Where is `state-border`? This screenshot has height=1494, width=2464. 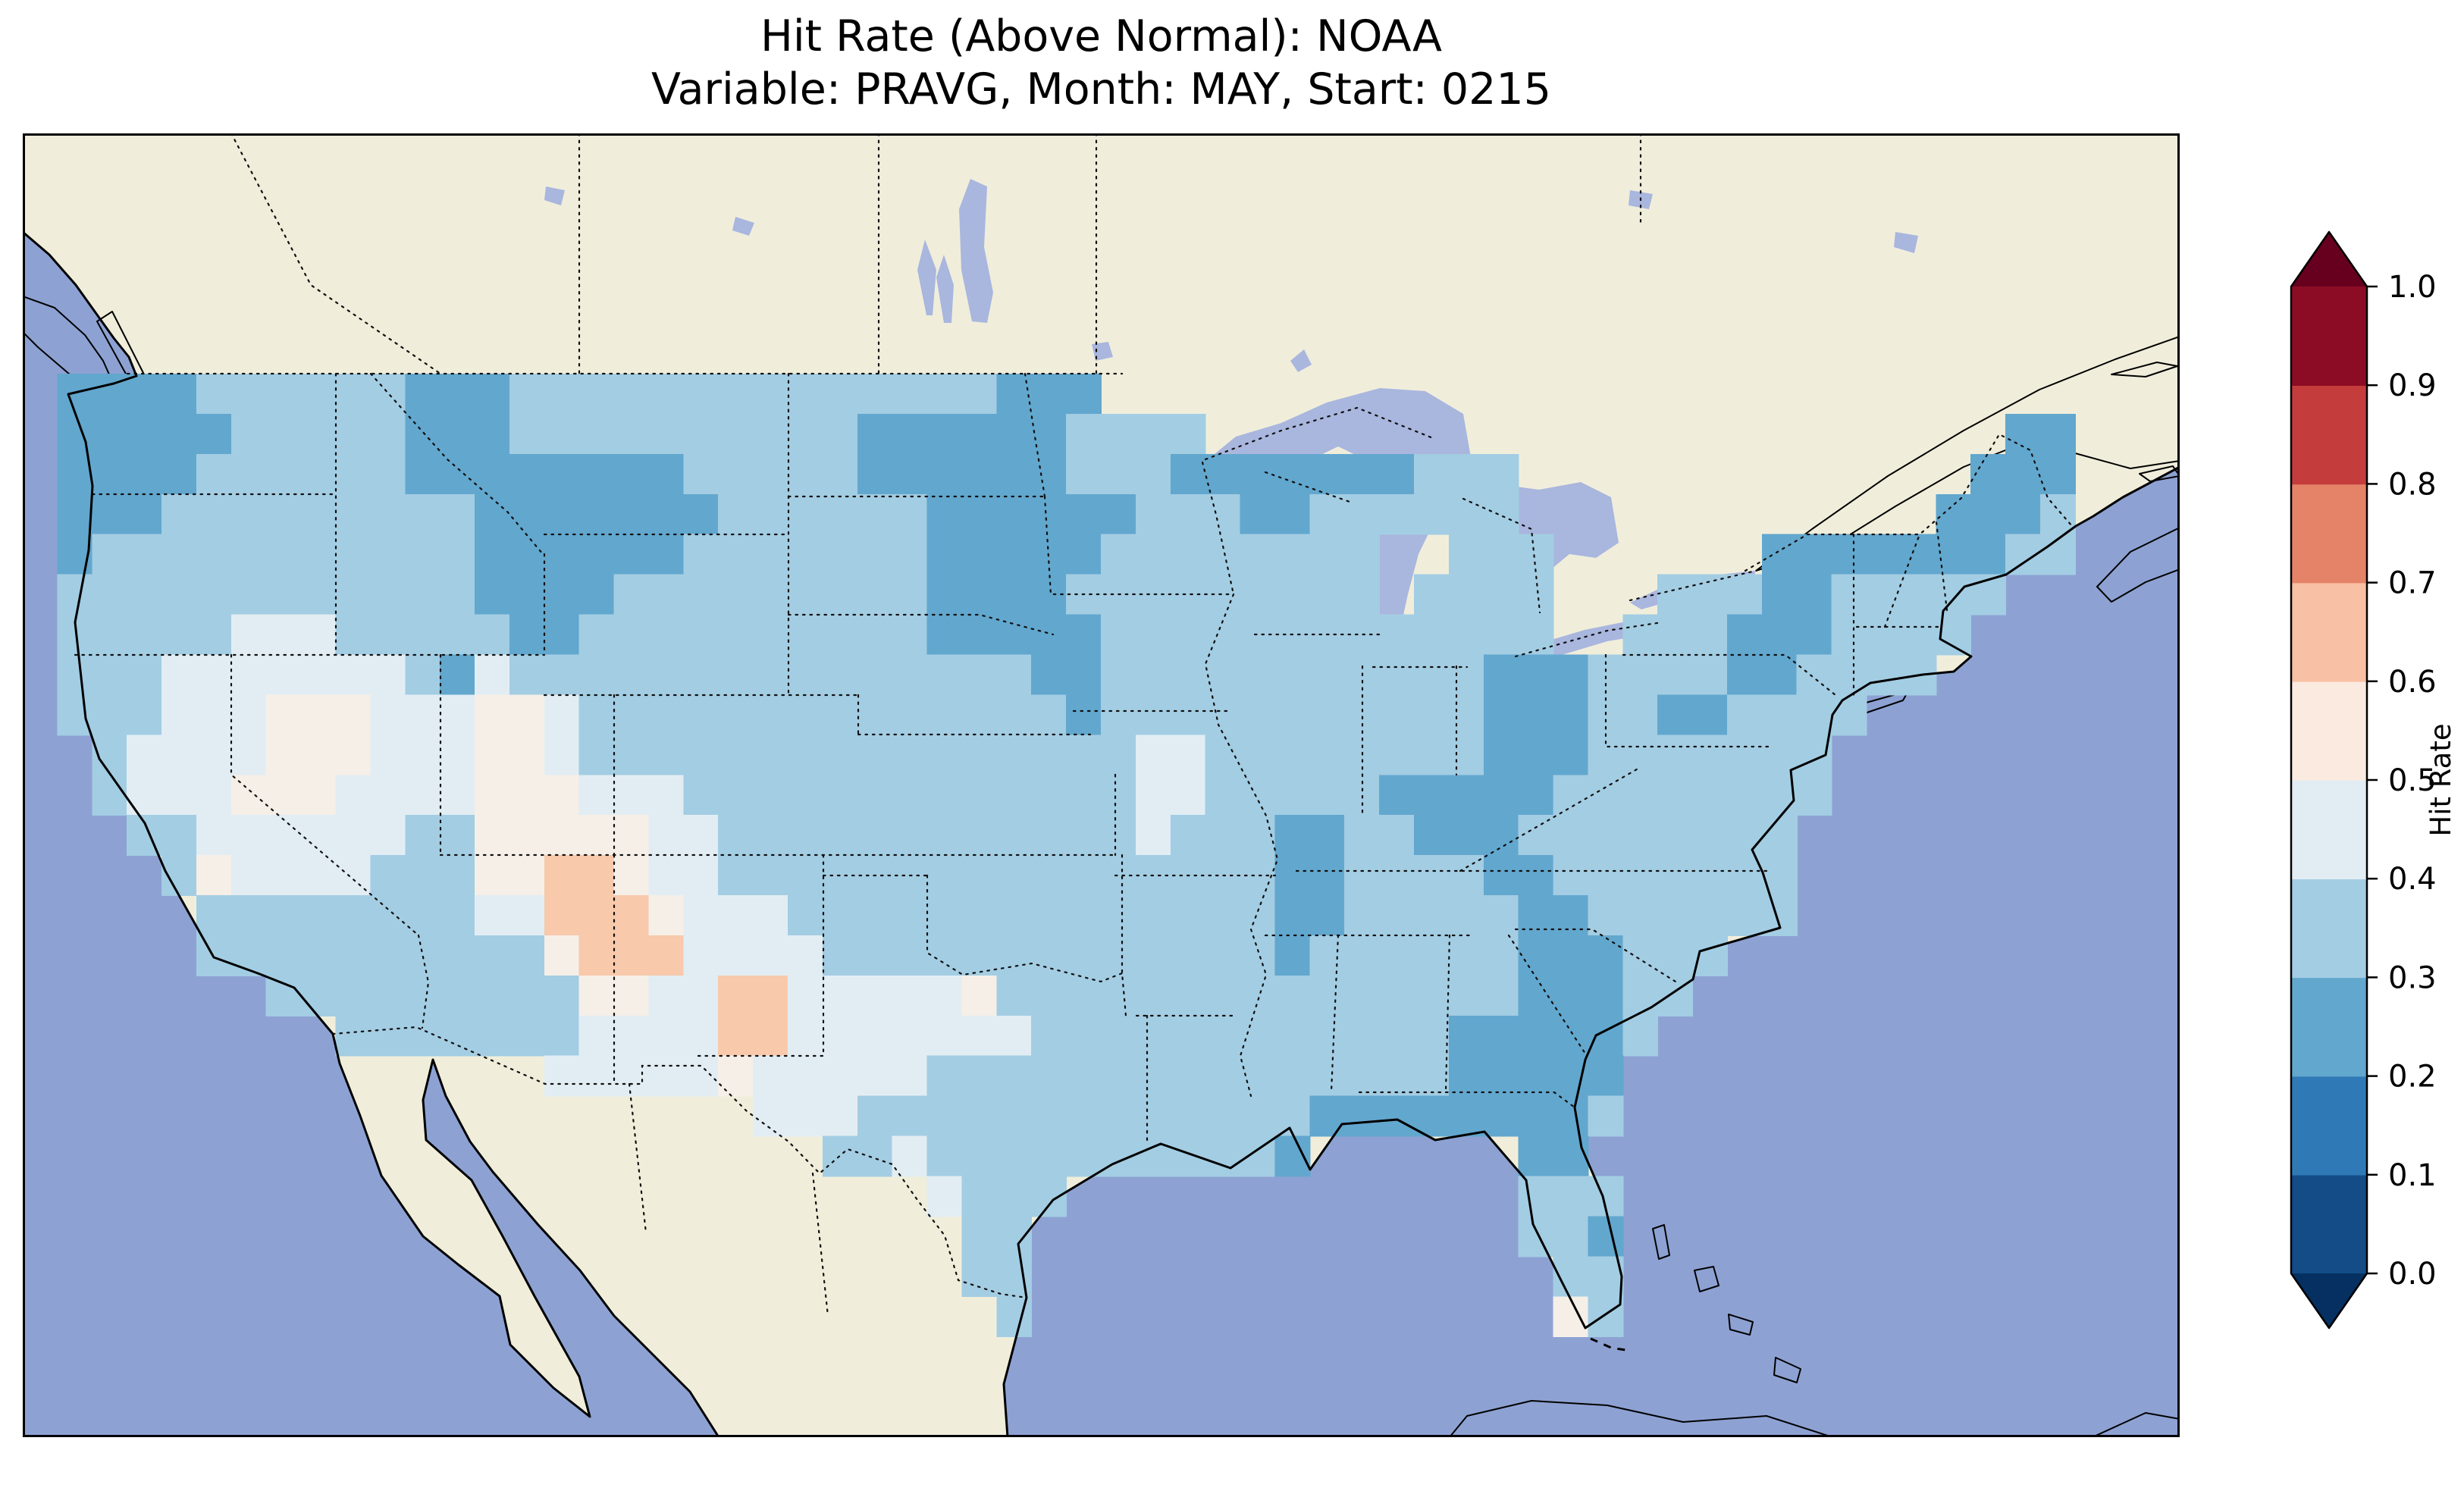
state-border is located at coordinates (457, 464).